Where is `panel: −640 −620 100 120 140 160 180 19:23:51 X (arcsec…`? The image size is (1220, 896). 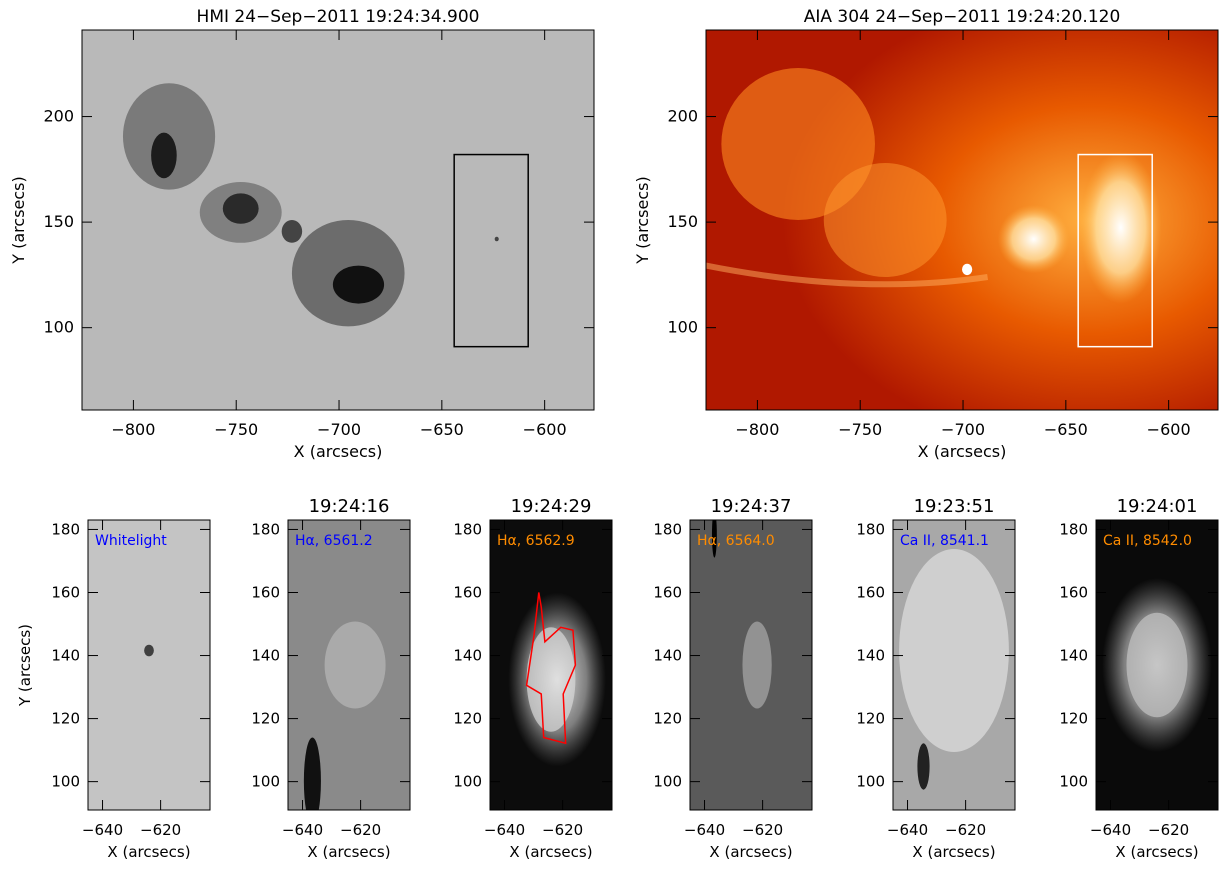
panel: −640 −620 100 120 140 160 180 19:23:51 X (arcsec… is located at coordinates (936, 678).